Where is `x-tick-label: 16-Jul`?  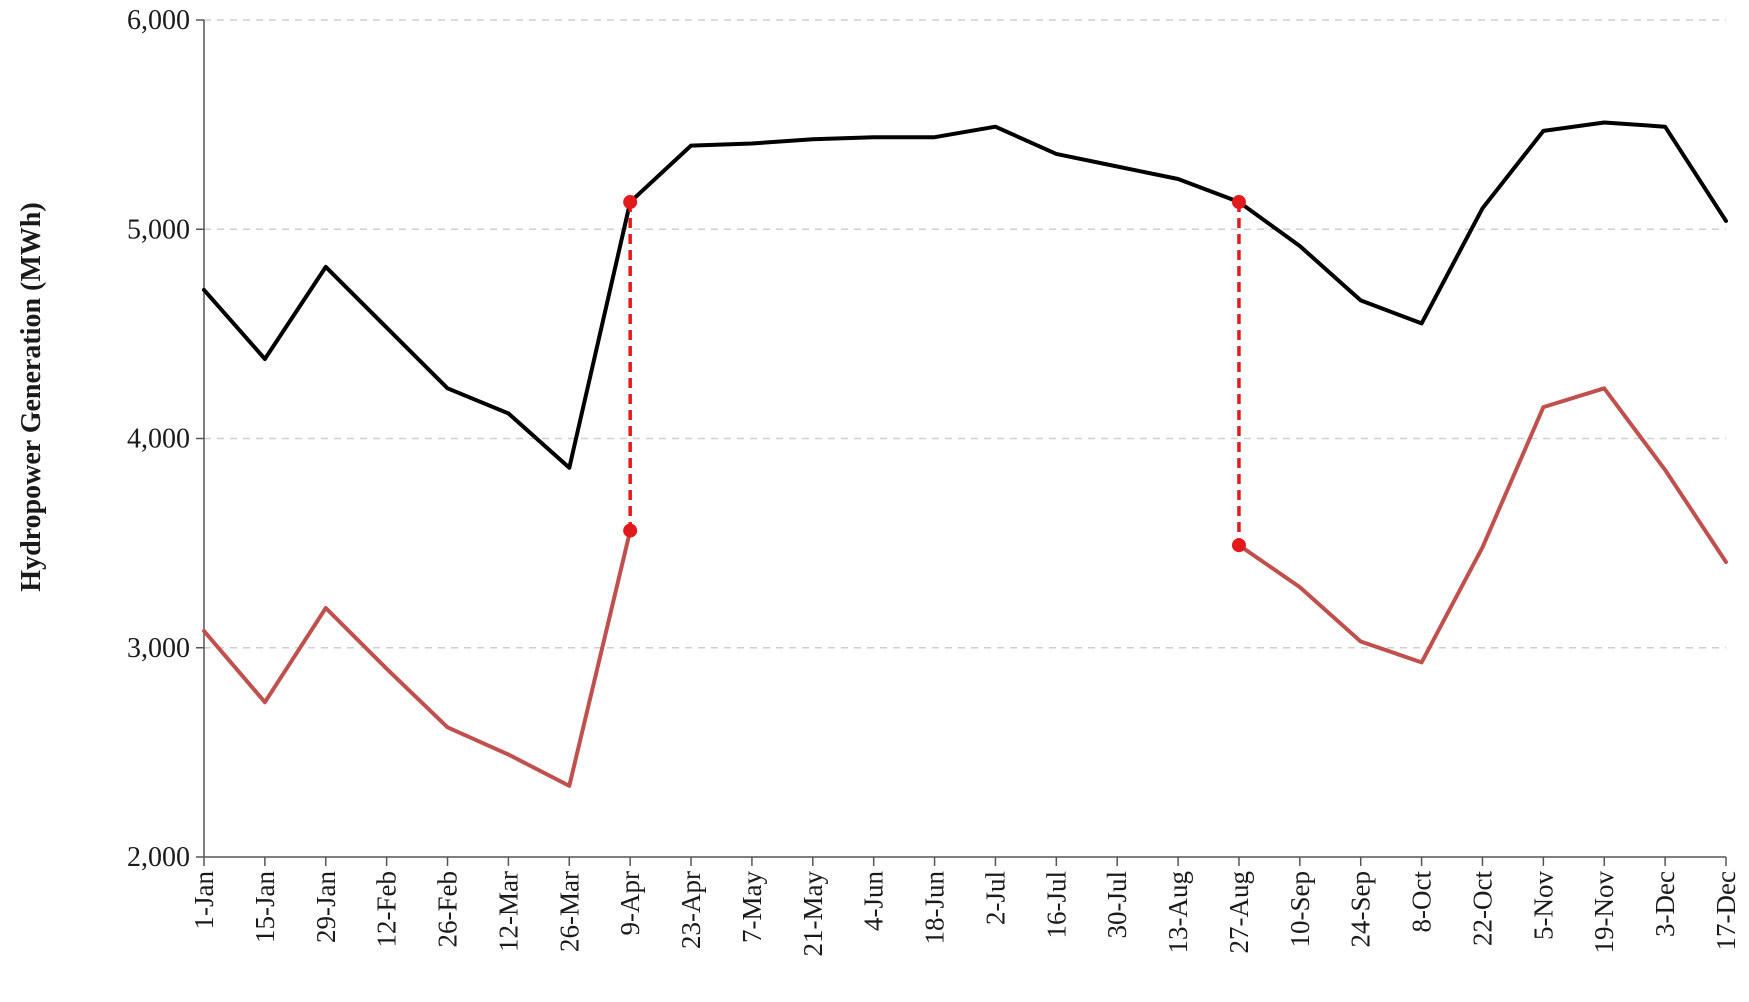
x-tick-label: 16-Jul is located at coordinates (1056, 905).